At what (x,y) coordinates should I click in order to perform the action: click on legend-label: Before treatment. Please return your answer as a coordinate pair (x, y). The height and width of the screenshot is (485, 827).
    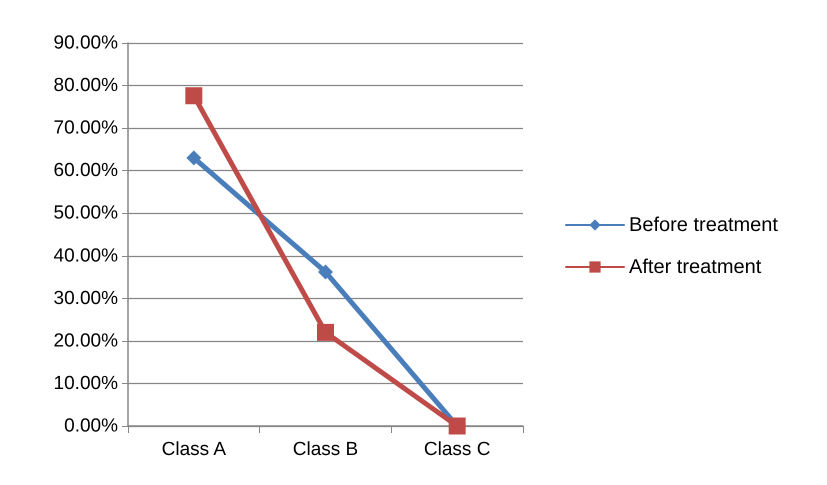
    Looking at the image, I should click on (703, 225).